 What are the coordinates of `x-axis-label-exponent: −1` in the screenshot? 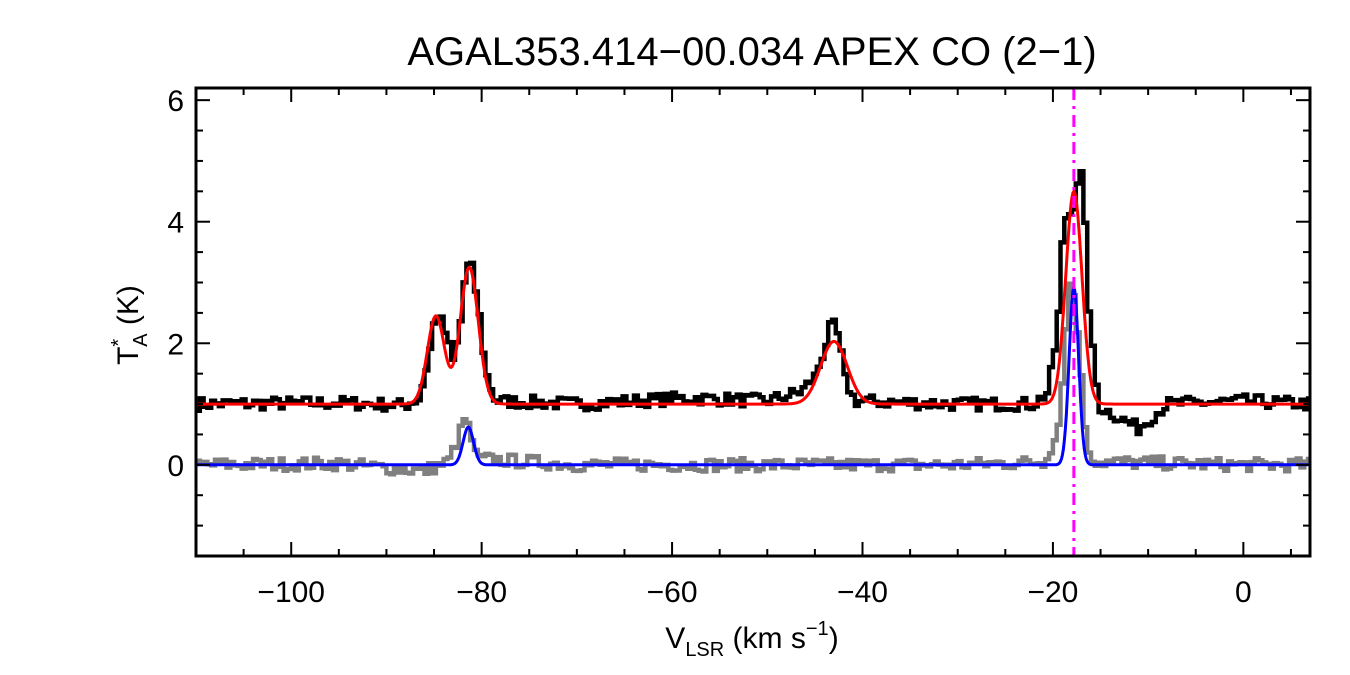 It's located at (817, 629).